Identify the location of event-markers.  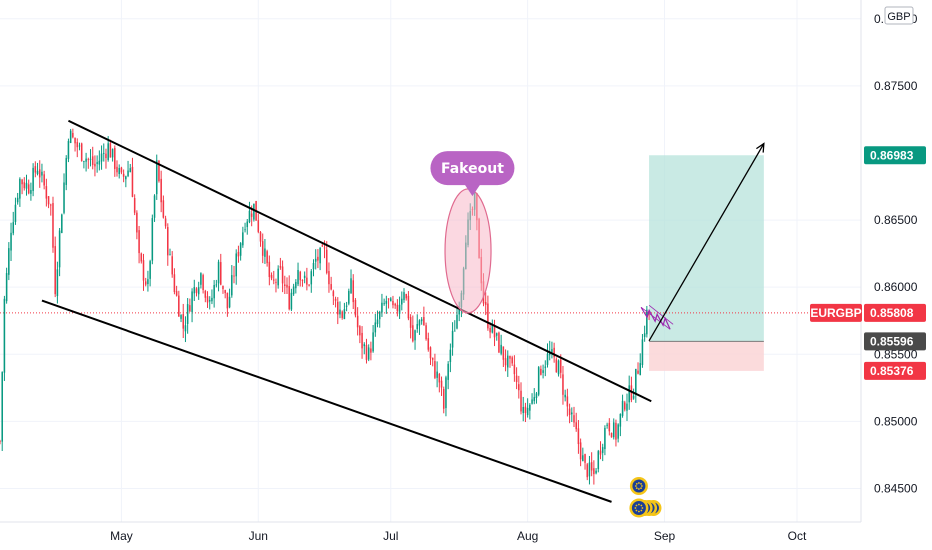
(645, 497).